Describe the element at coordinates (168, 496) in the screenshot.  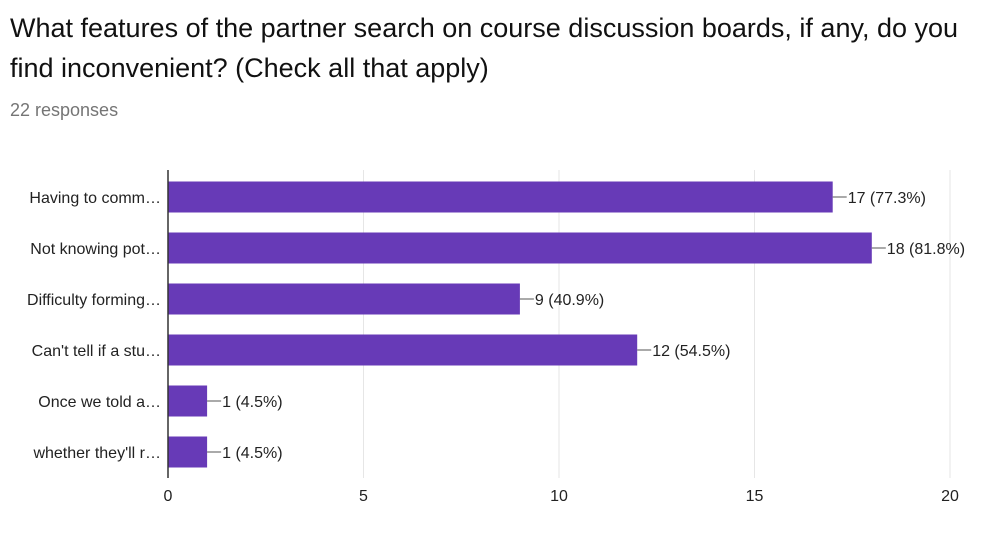
I see `x-tick-label: 0` at that location.